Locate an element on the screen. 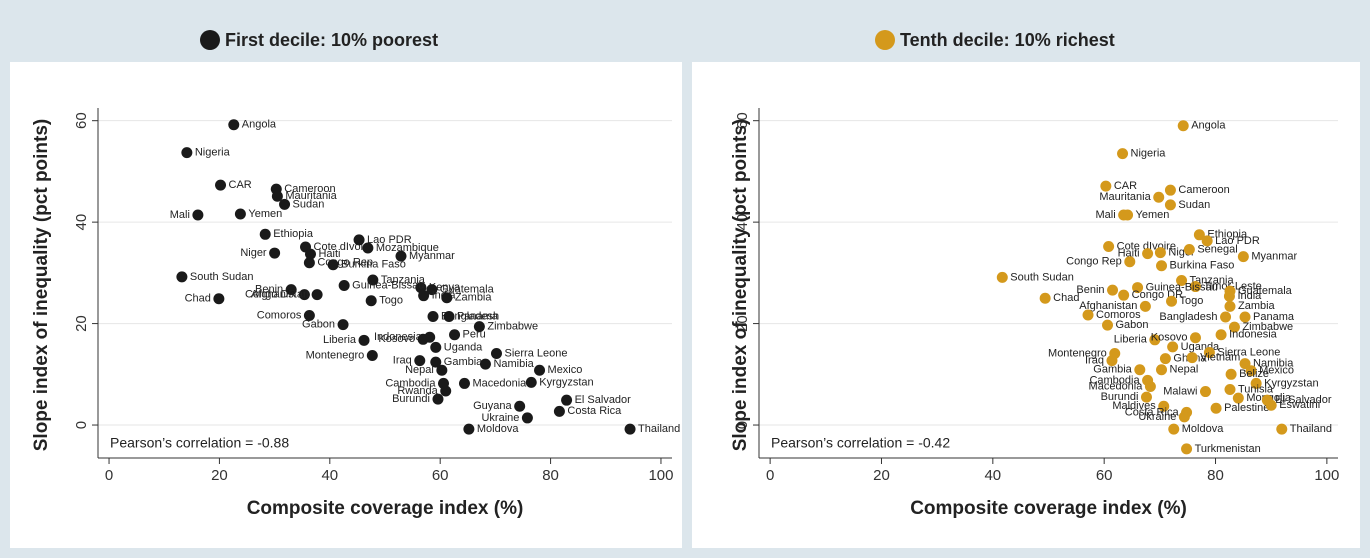 The width and height of the screenshot is (1370, 558). point-label: Thailand is located at coordinates (659, 429).